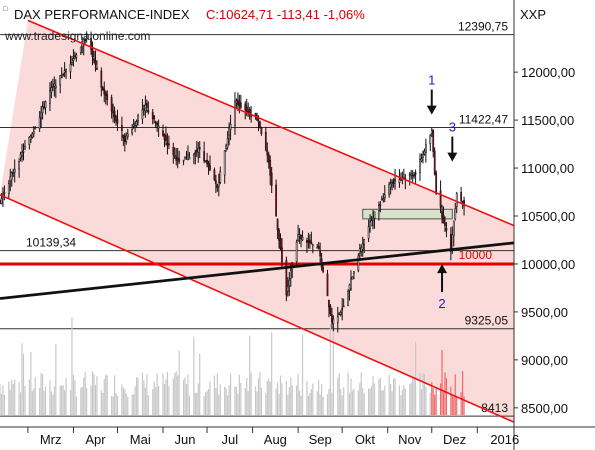 This screenshot has width=595, height=450. I want to click on x-tick-label: Jul, so click(230, 439).